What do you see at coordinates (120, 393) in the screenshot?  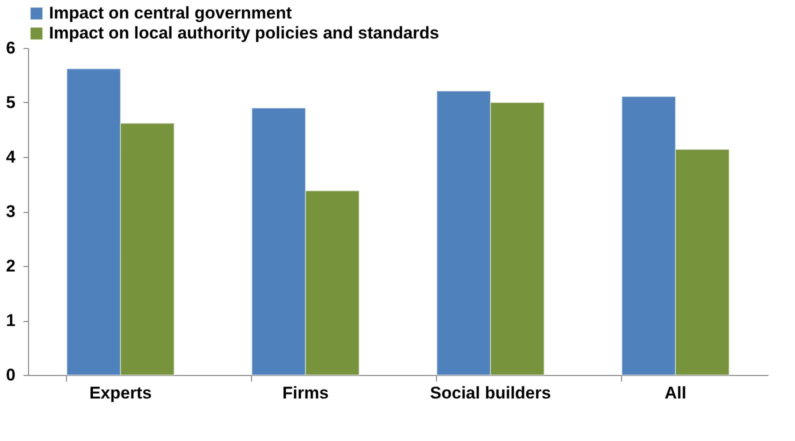 I see `x-tick-label: Experts` at bounding box center [120, 393].